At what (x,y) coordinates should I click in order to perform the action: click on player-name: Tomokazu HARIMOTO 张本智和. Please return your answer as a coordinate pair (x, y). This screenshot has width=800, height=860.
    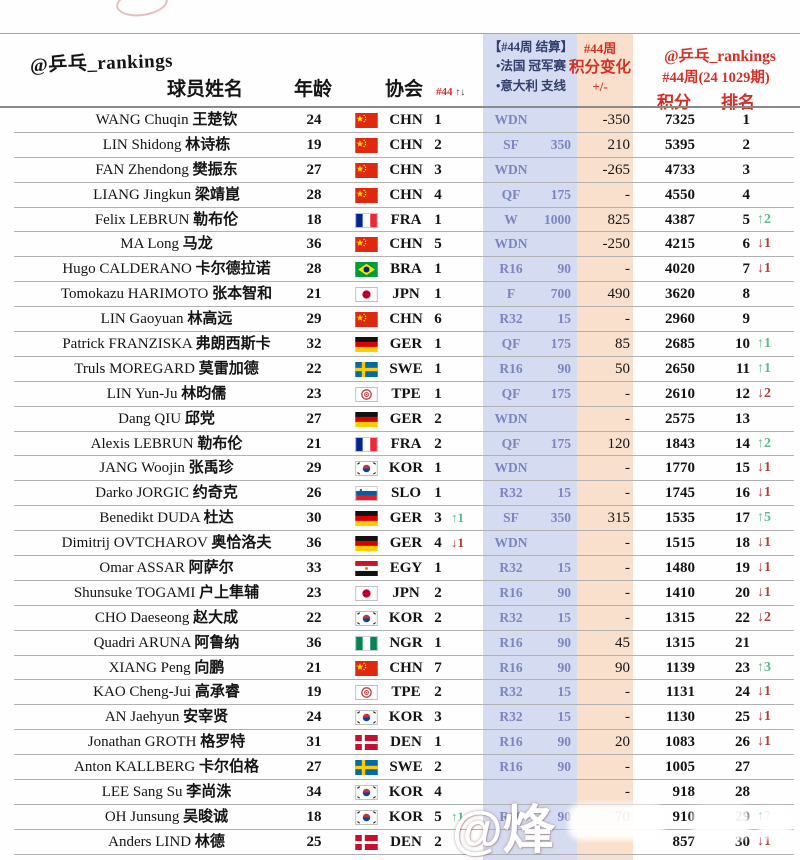
    Looking at the image, I should click on (166, 294).